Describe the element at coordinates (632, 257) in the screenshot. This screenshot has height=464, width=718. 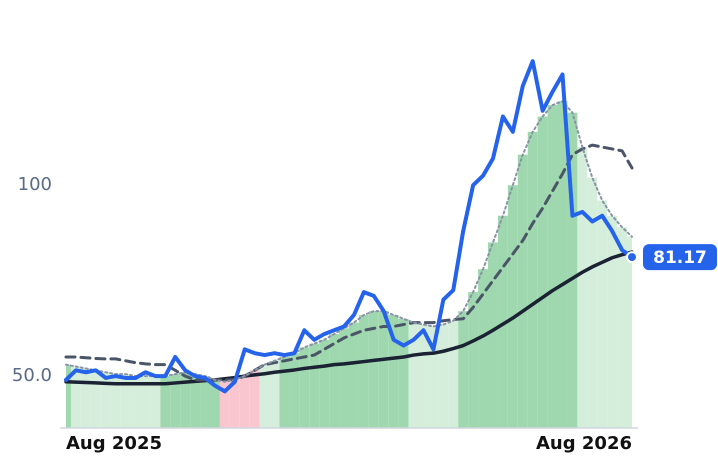
I see `last-point` at that location.